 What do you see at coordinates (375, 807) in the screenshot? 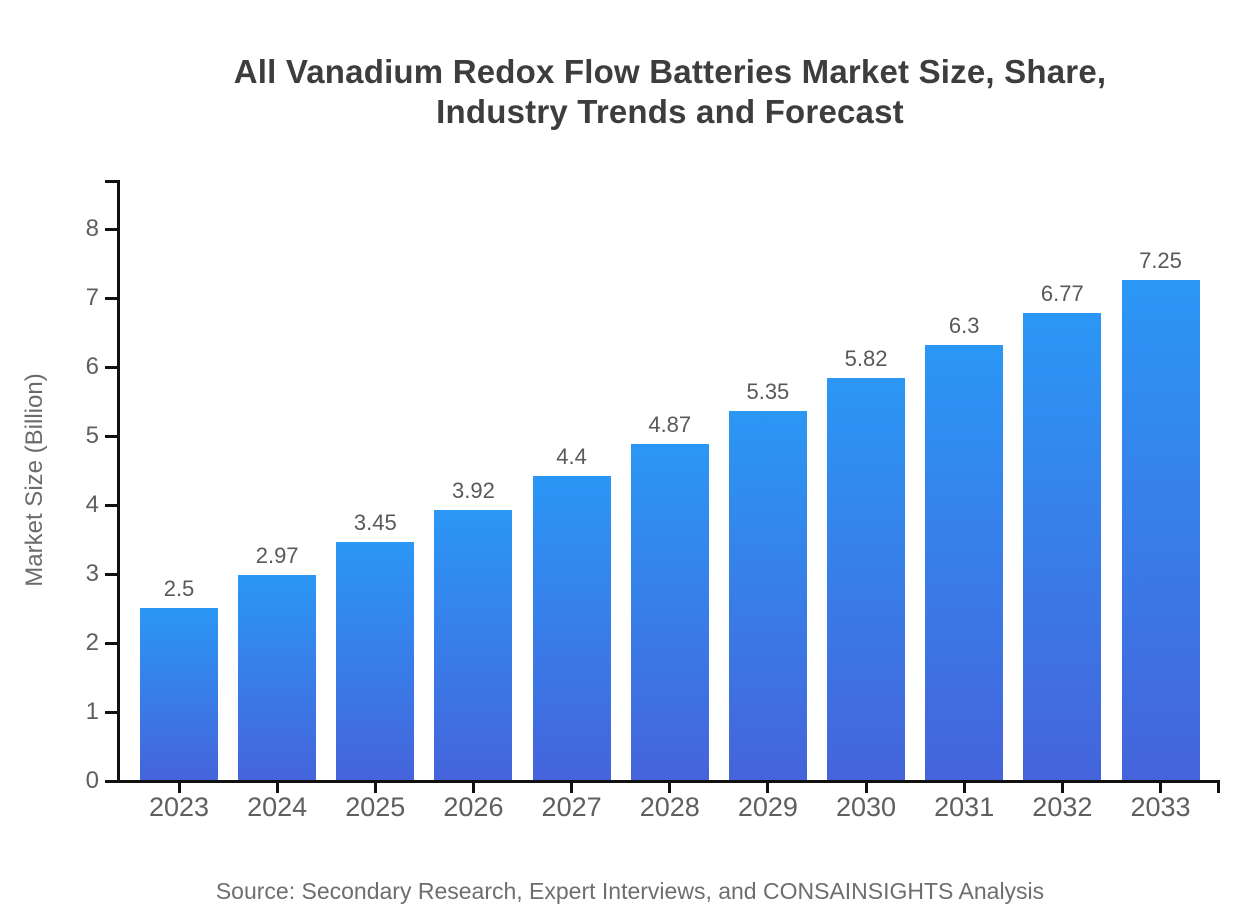
I see `x-tick-label: 2025` at bounding box center [375, 807].